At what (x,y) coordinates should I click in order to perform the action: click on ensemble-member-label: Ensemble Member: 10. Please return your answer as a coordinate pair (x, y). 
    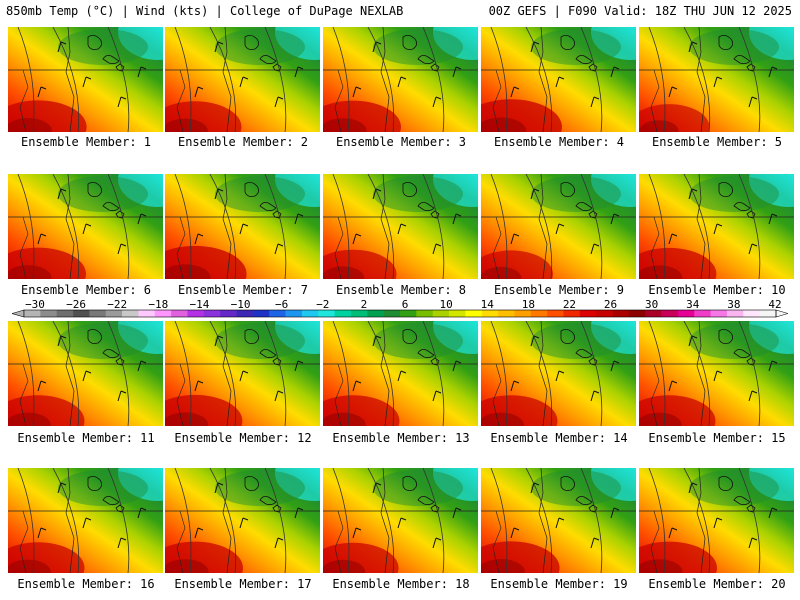
    Looking at the image, I should click on (717, 290).